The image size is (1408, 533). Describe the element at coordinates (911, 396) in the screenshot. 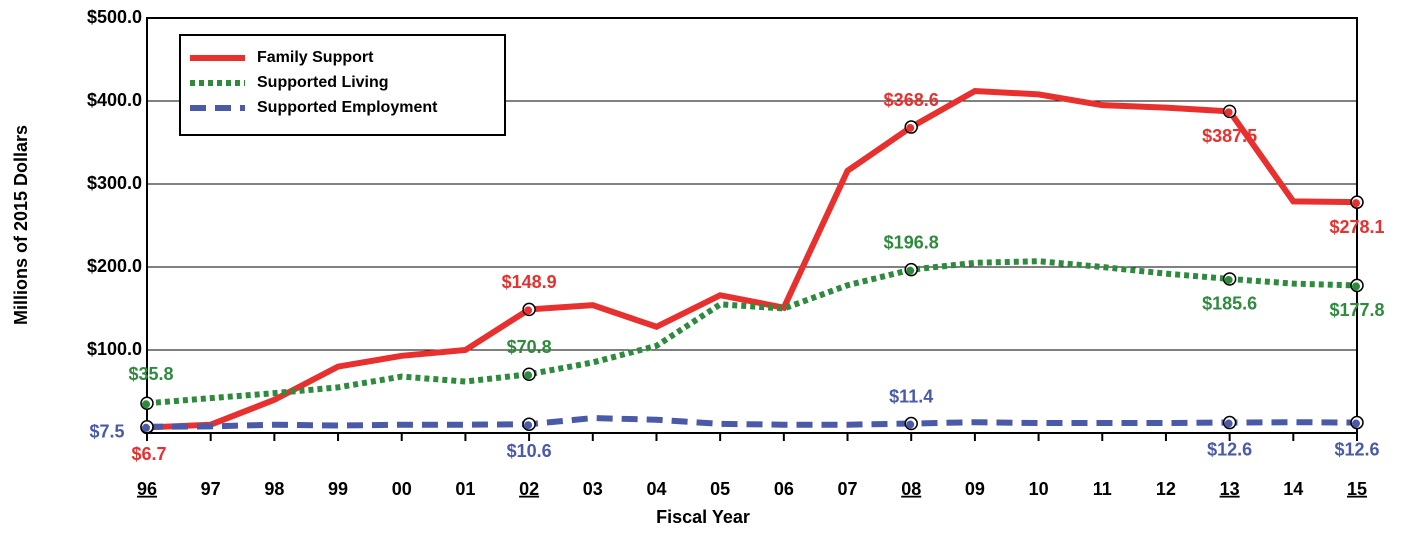

I see `data-label: $11.4` at that location.